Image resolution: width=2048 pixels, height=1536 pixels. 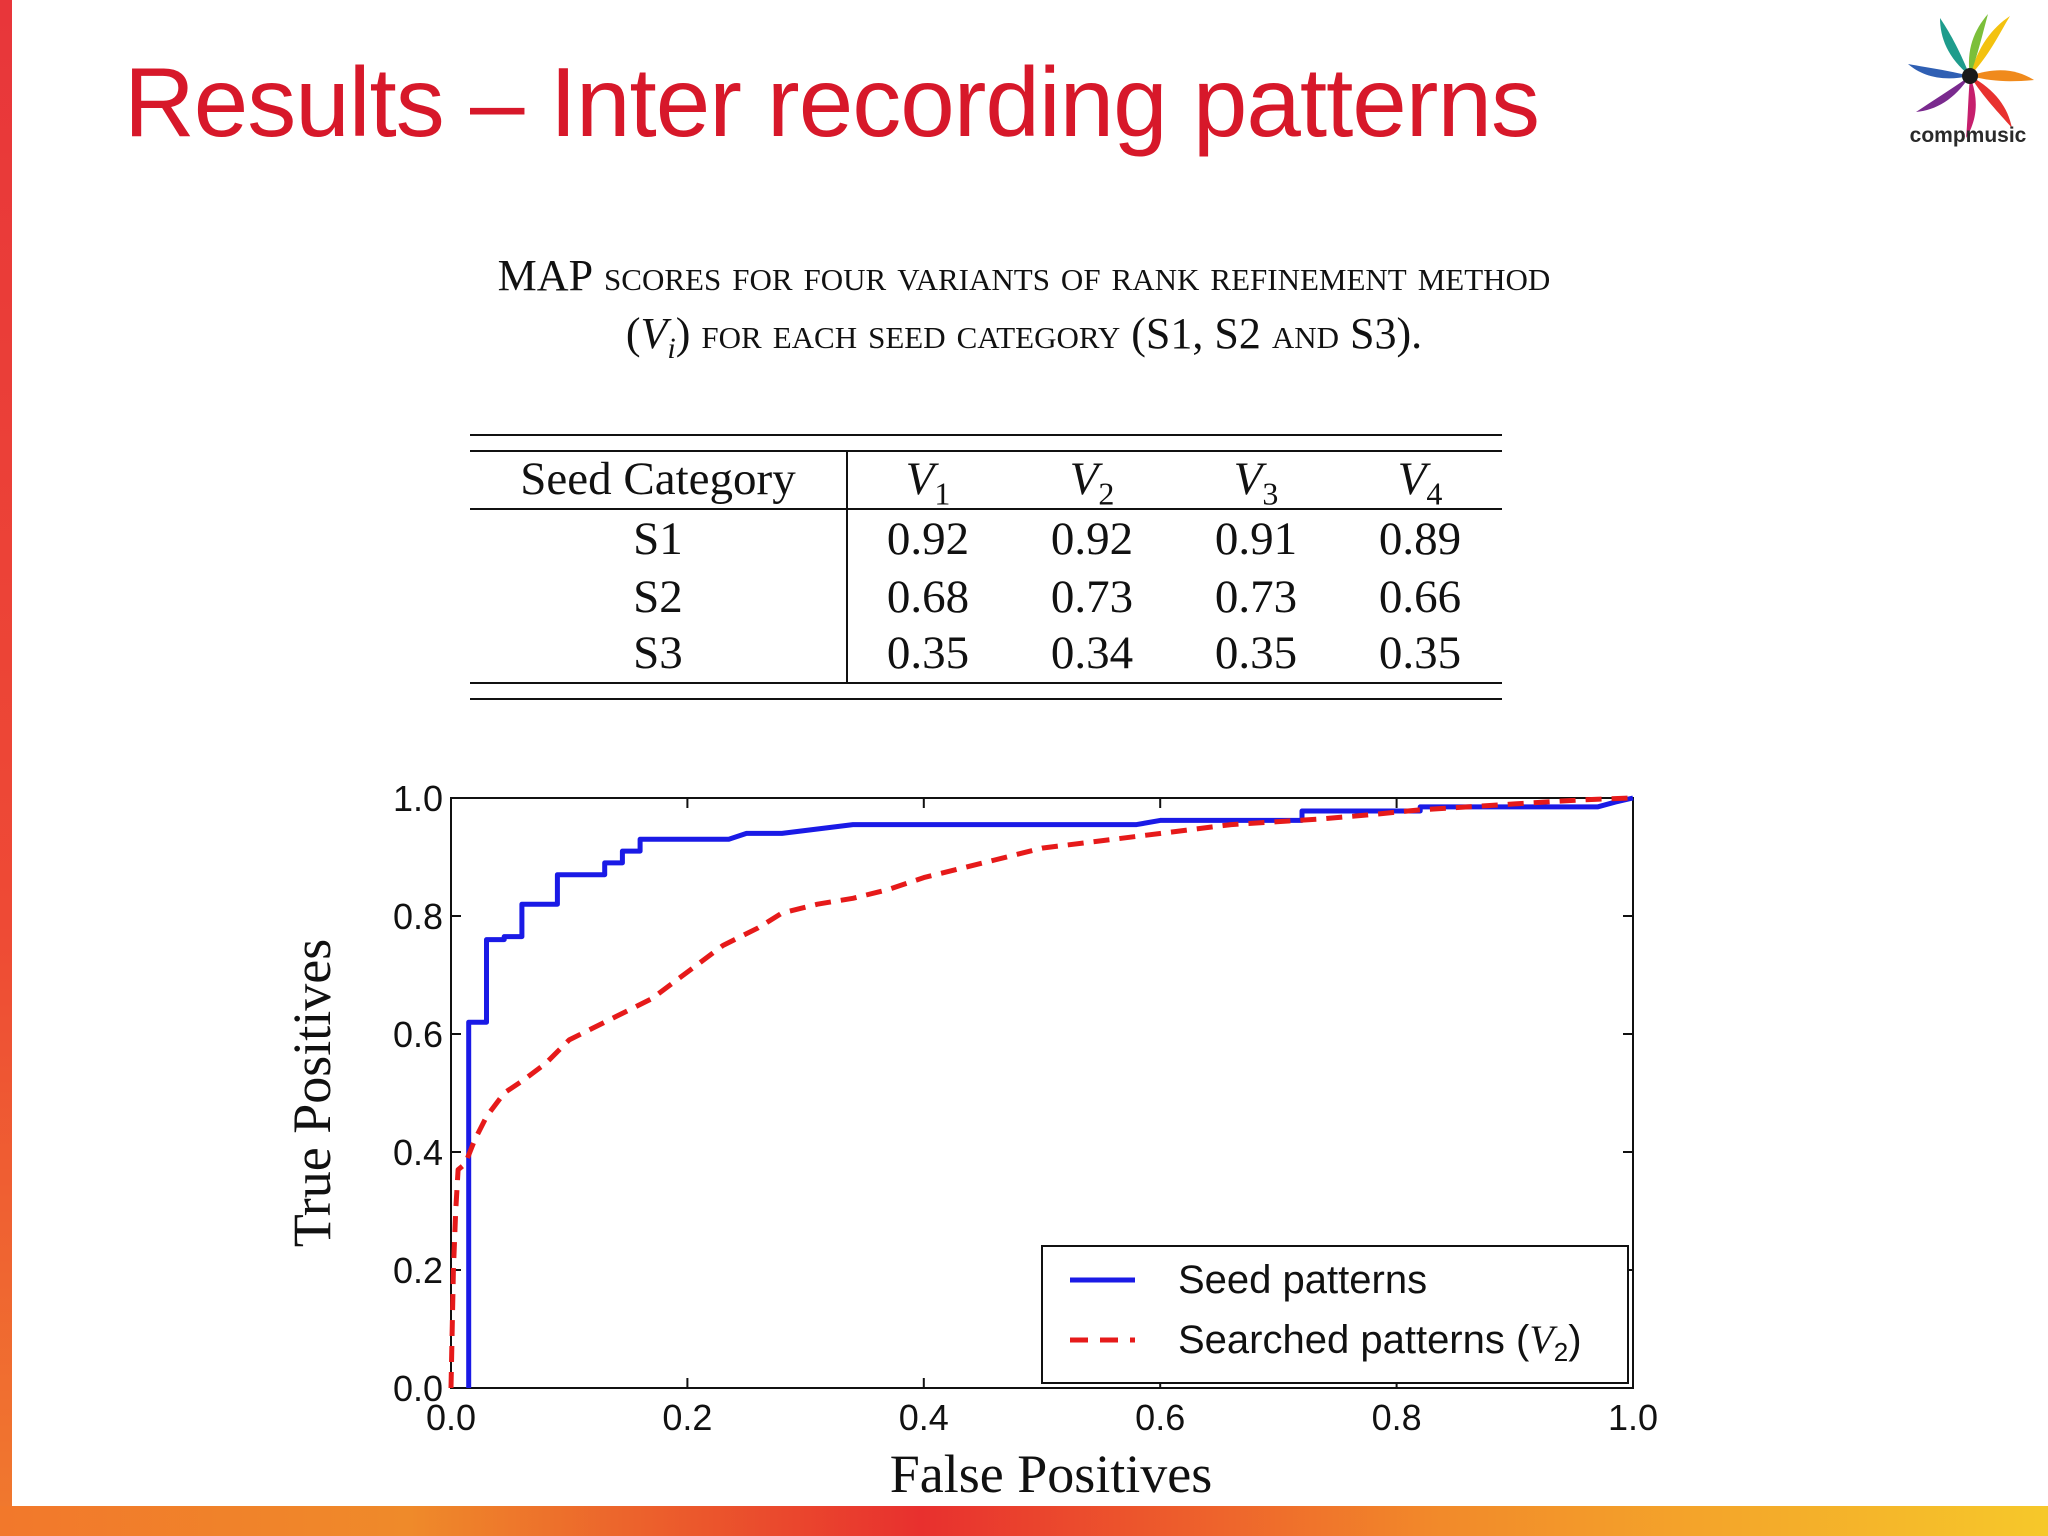 I want to click on table-top-rule, so click(x=986, y=435).